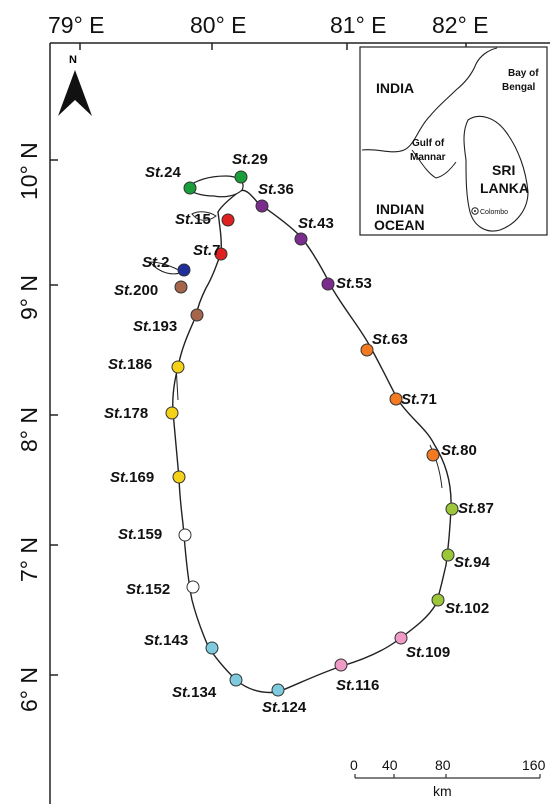 The height and width of the screenshot is (804, 556). Describe the element at coordinates (155, 326) in the screenshot. I see `station-label-193: St.193` at that location.